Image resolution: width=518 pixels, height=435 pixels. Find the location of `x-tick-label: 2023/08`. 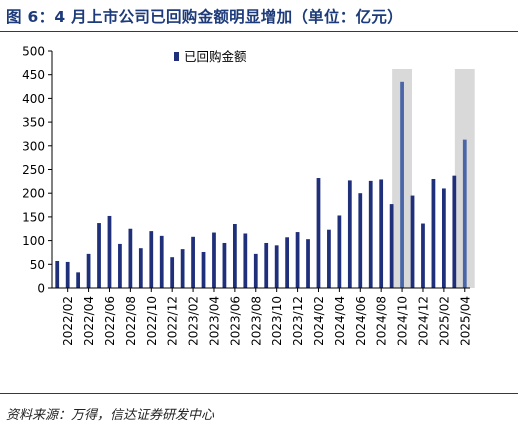

x-tick-label: 2023/08 is located at coordinates (256, 321).